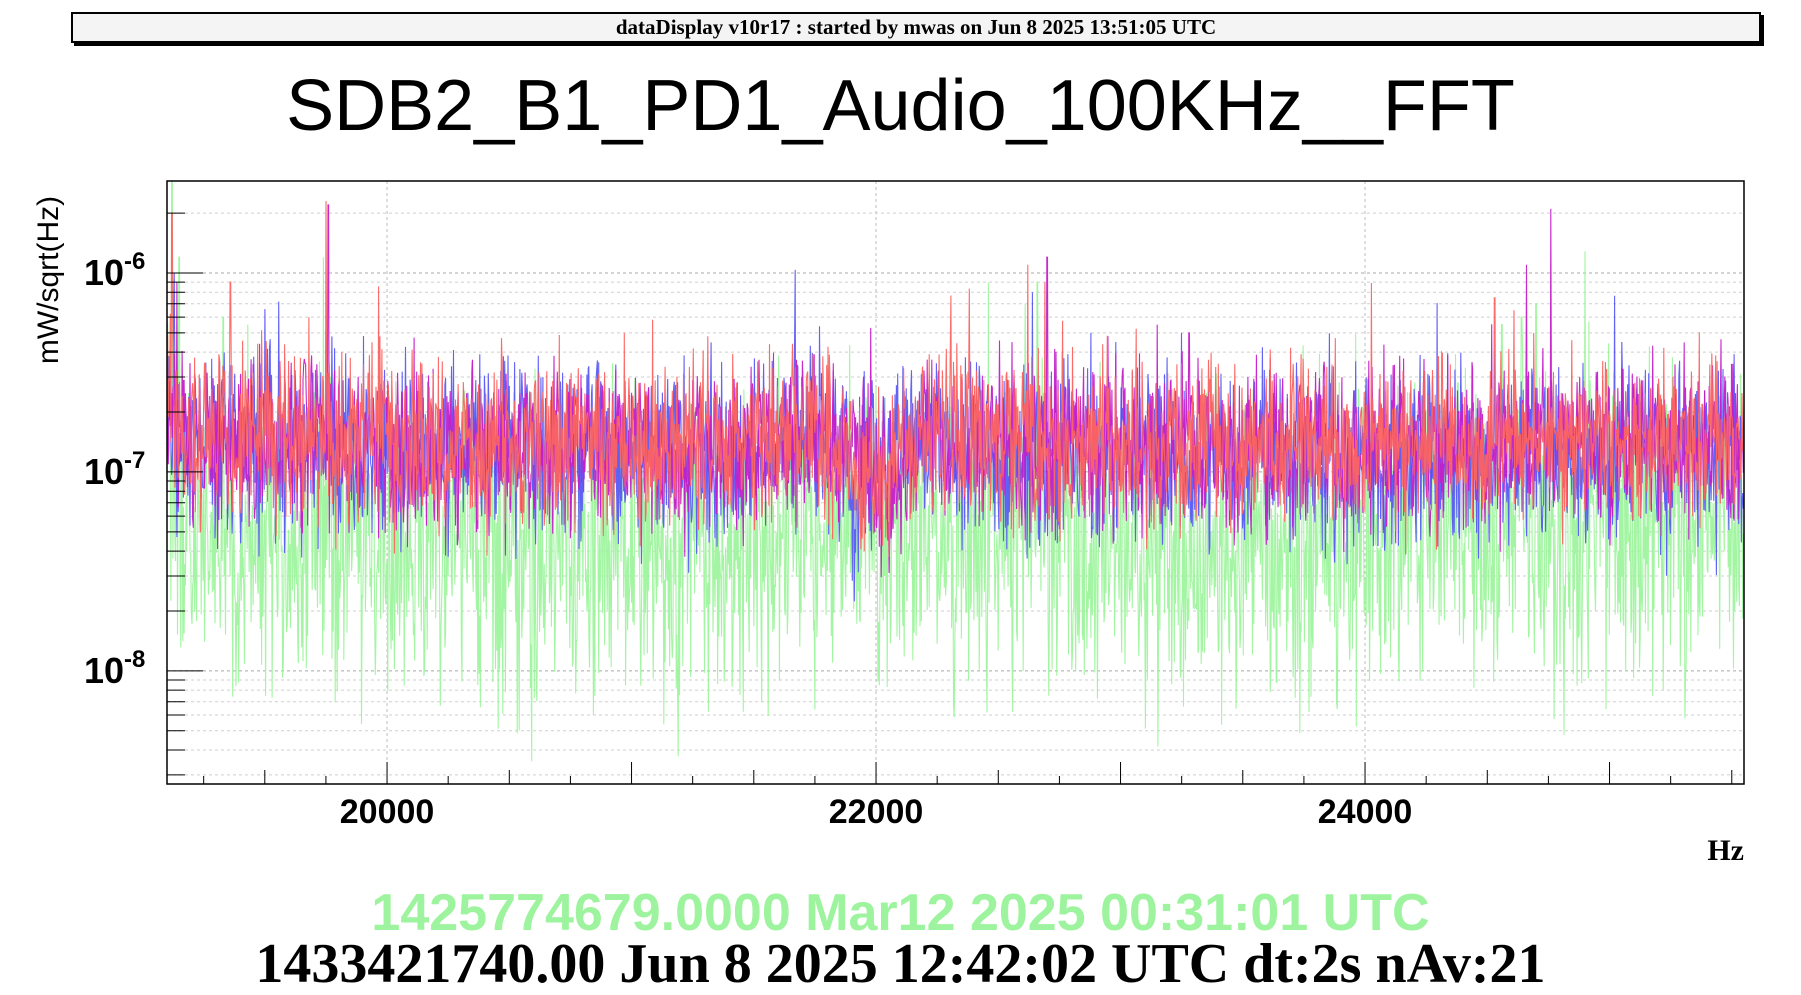 This screenshot has height=995, width=1801. I want to click on x-tick-labels: 20000 22000 24000, so click(876, 812).